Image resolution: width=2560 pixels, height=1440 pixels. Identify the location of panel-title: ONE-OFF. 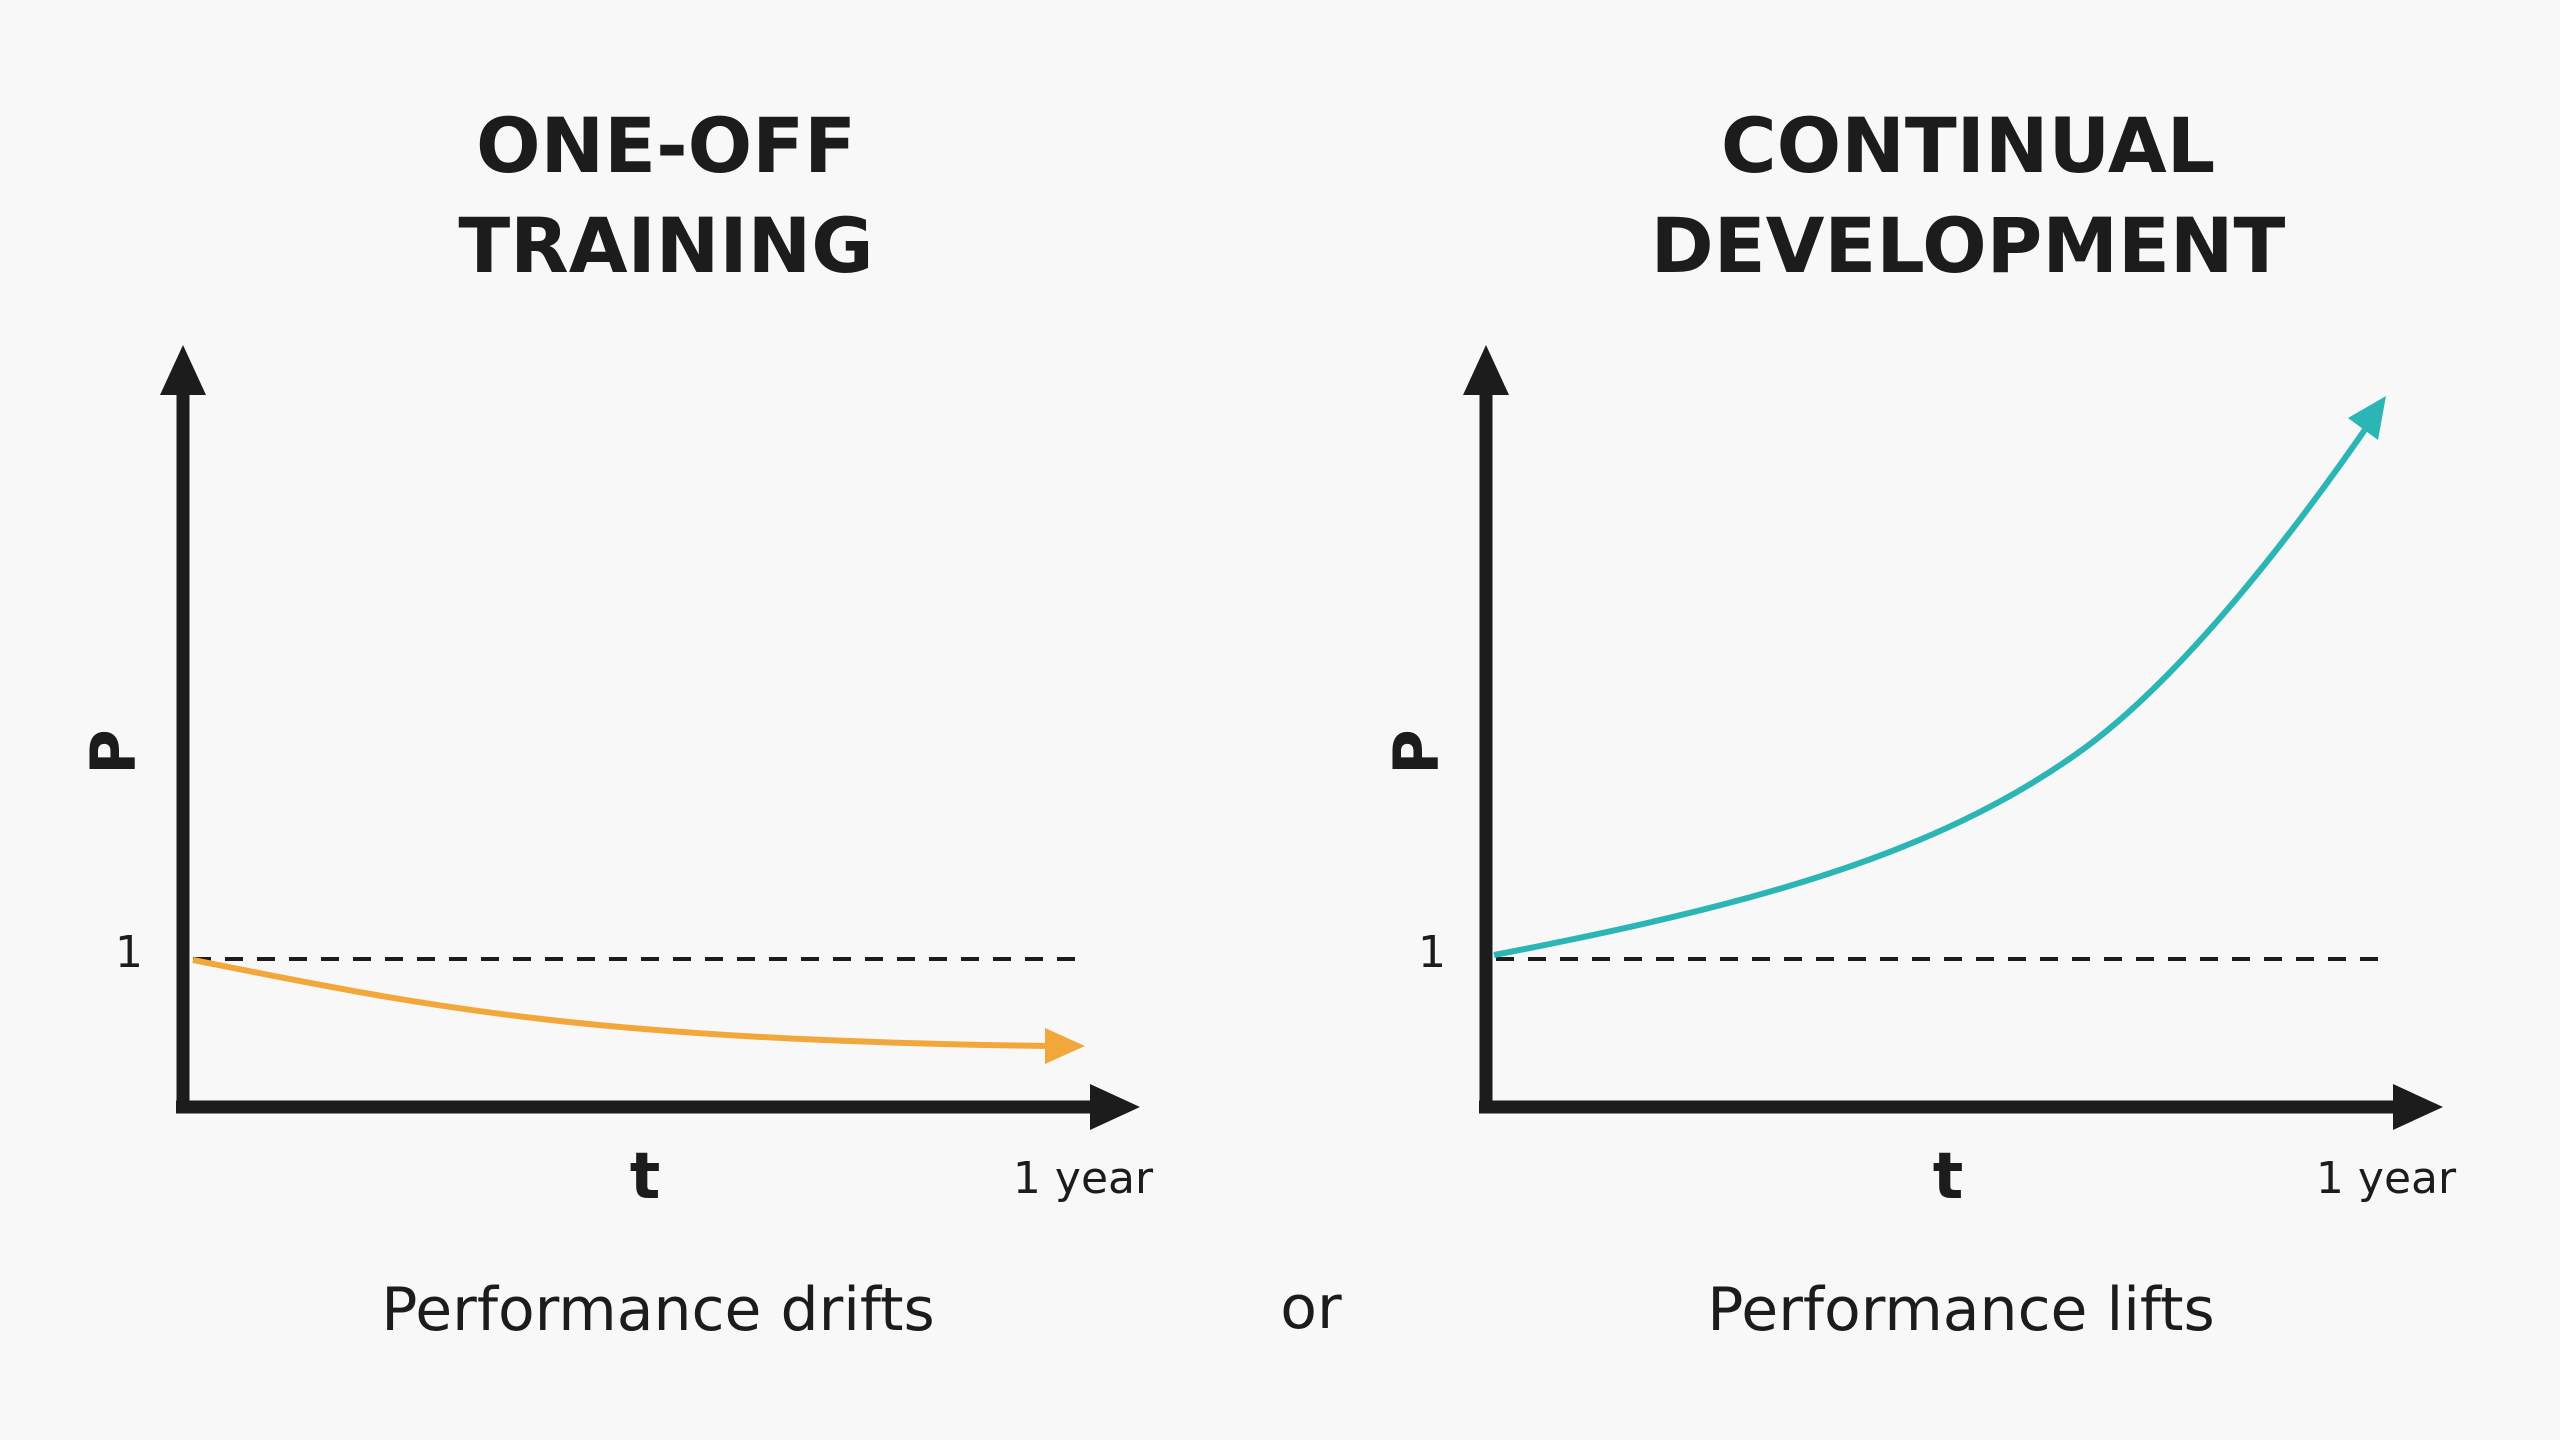
(666, 145).